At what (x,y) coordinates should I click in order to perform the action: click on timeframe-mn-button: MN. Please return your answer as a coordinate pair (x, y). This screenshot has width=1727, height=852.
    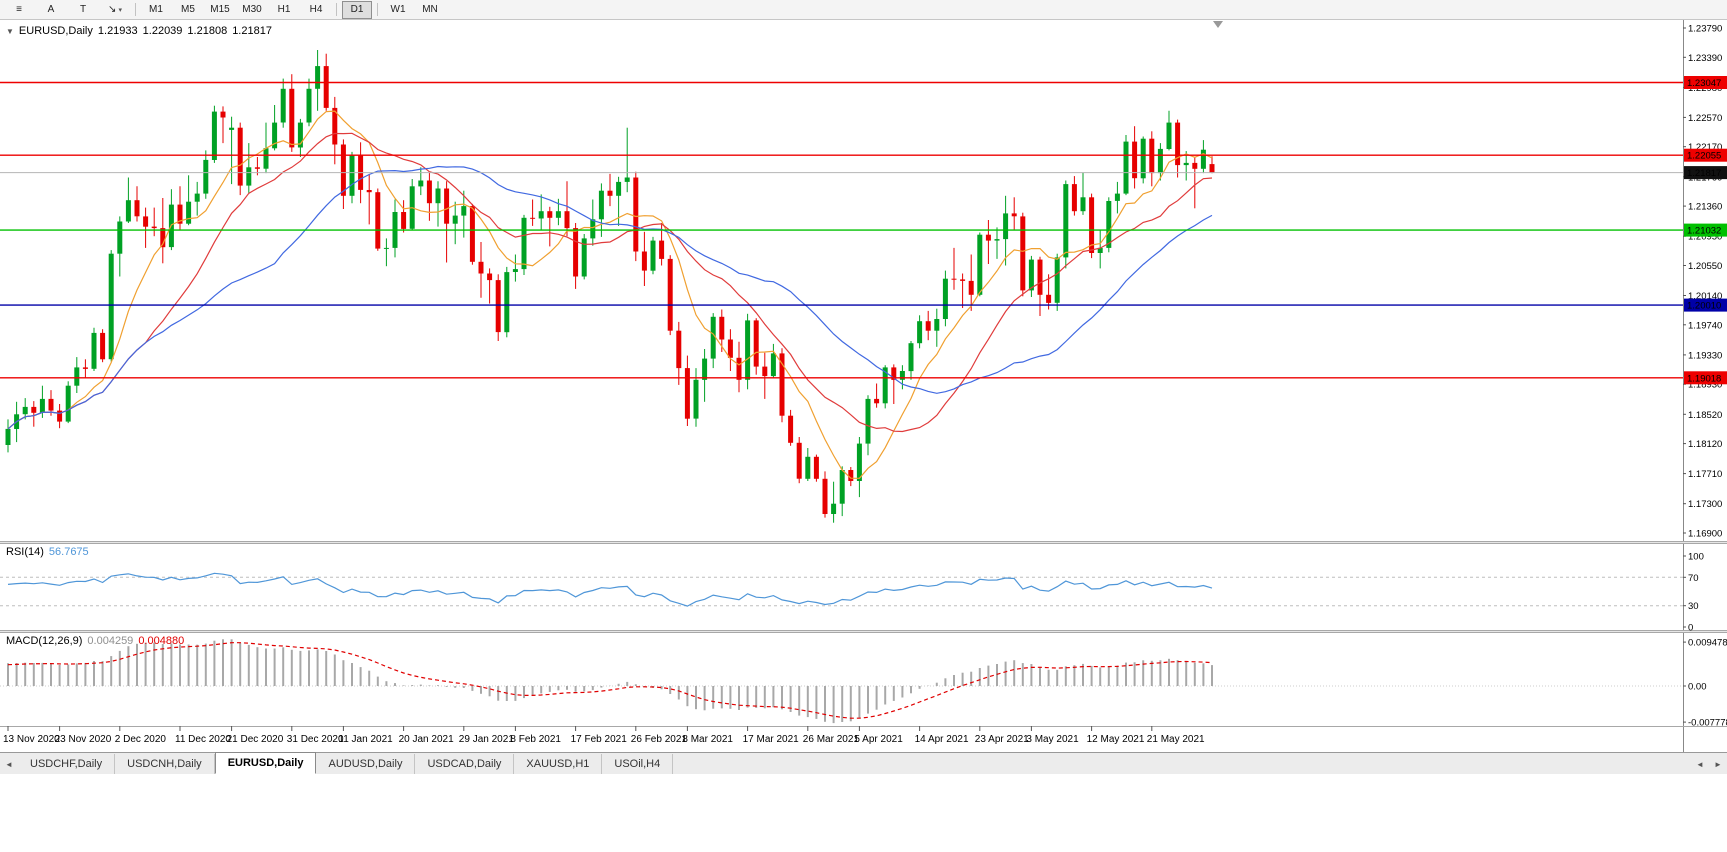
    Looking at the image, I should click on (430, 9).